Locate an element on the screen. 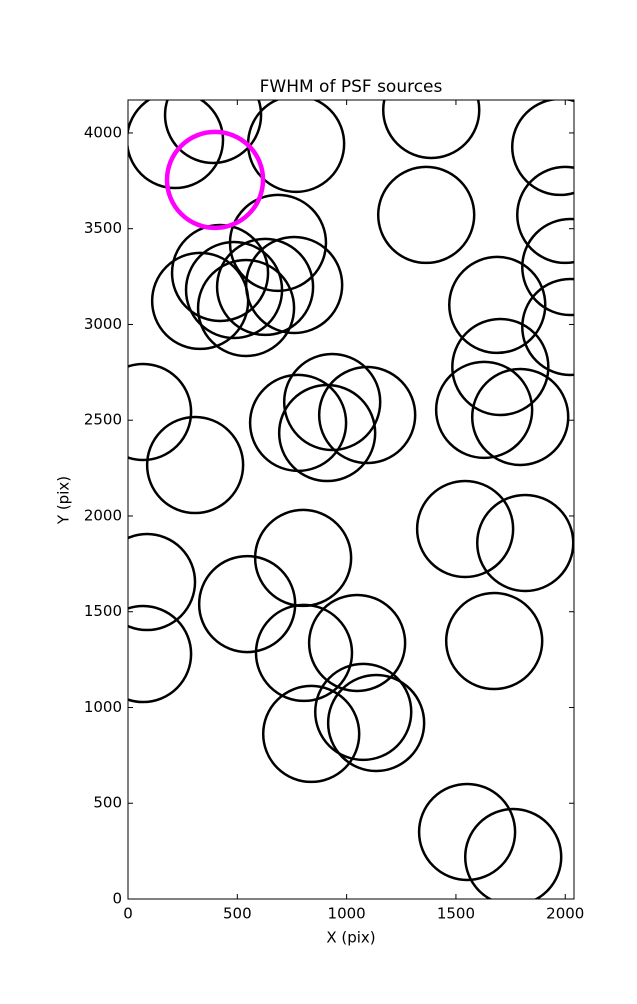 This screenshot has width=637, height=1004. x-tick-label: 0 is located at coordinates (128, 914).